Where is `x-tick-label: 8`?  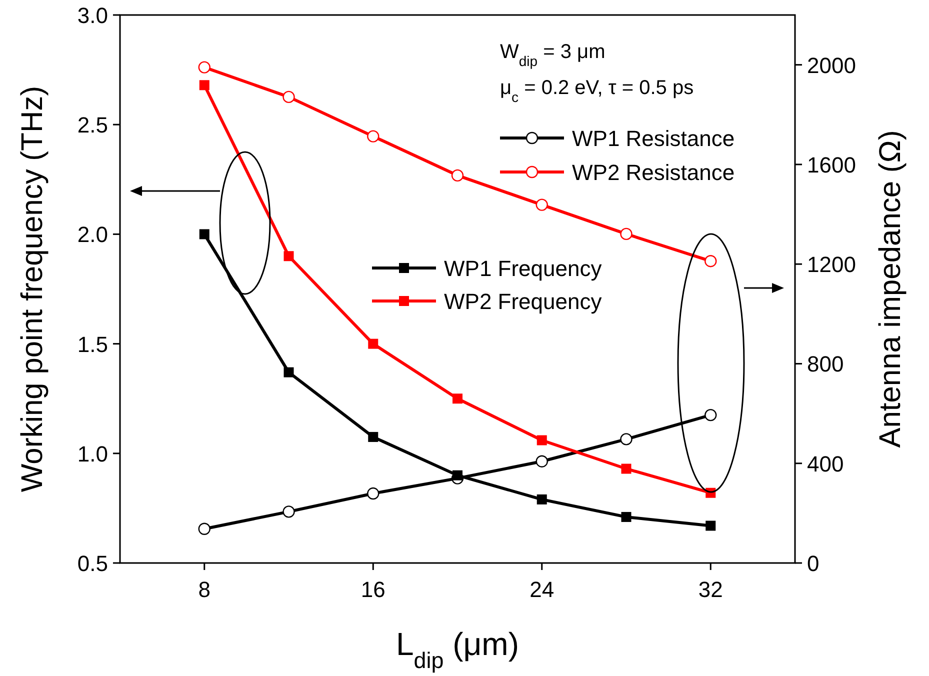 x-tick-label: 8 is located at coordinates (204, 589).